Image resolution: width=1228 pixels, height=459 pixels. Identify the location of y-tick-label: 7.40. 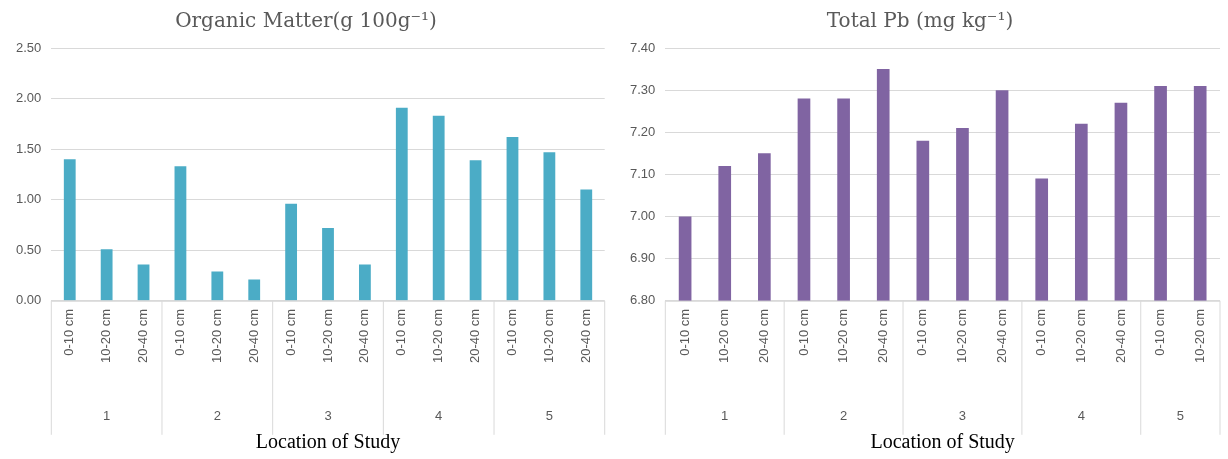
(642, 47).